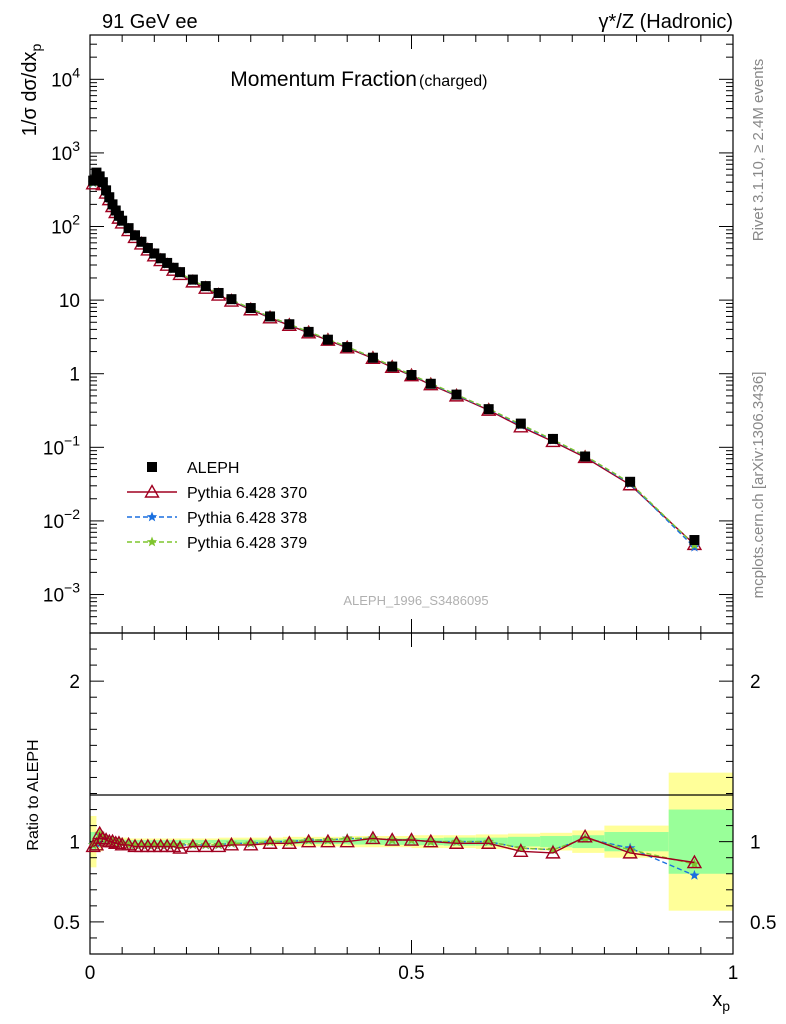 The image size is (786, 1024). What do you see at coordinates (755, 843) in the screenshot?
I see `ratio-y-tick-label-right: 1` at bounding box center [755, 843].